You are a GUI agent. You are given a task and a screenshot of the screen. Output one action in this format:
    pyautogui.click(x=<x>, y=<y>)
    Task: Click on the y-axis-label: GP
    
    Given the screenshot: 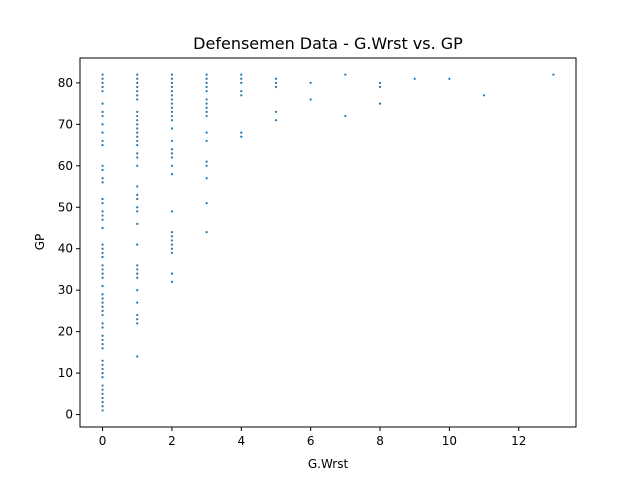 What is the action you would take?
    pyautogui.click(x=40, y=242)
    